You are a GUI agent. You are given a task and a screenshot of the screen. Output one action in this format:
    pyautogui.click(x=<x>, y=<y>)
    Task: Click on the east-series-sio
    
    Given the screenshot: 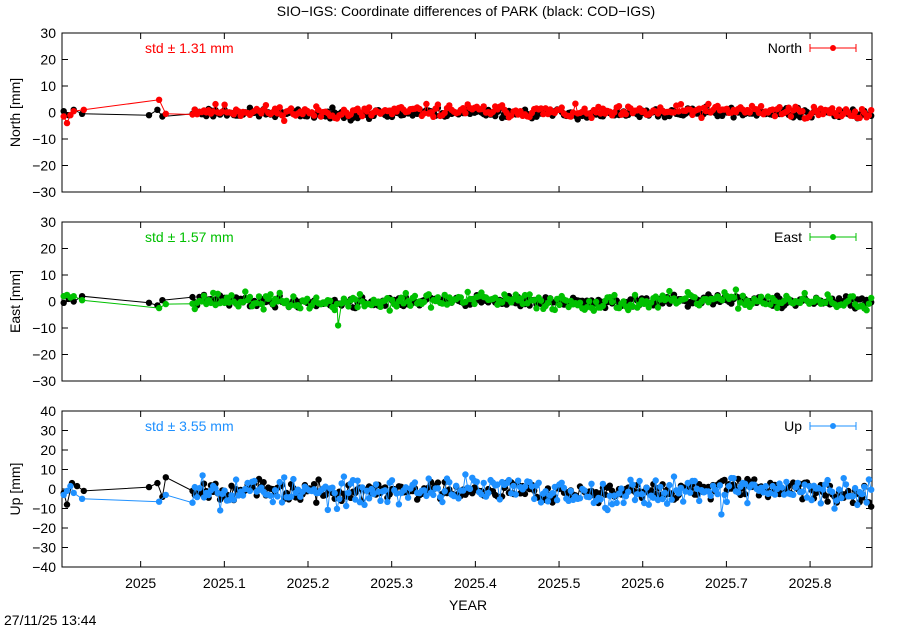 What is the action you would take?
    pyautogui.click(x=467, y=307)
    